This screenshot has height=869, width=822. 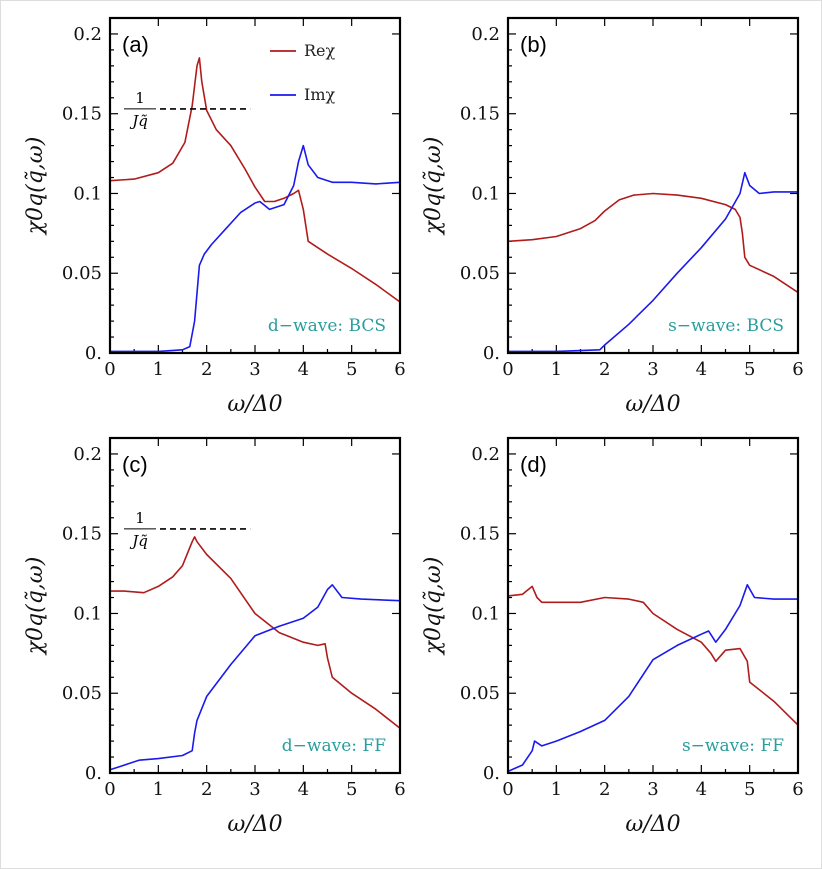 I want to click on panel-annotation: s−wave: BCS, so click(x=726, y=326).